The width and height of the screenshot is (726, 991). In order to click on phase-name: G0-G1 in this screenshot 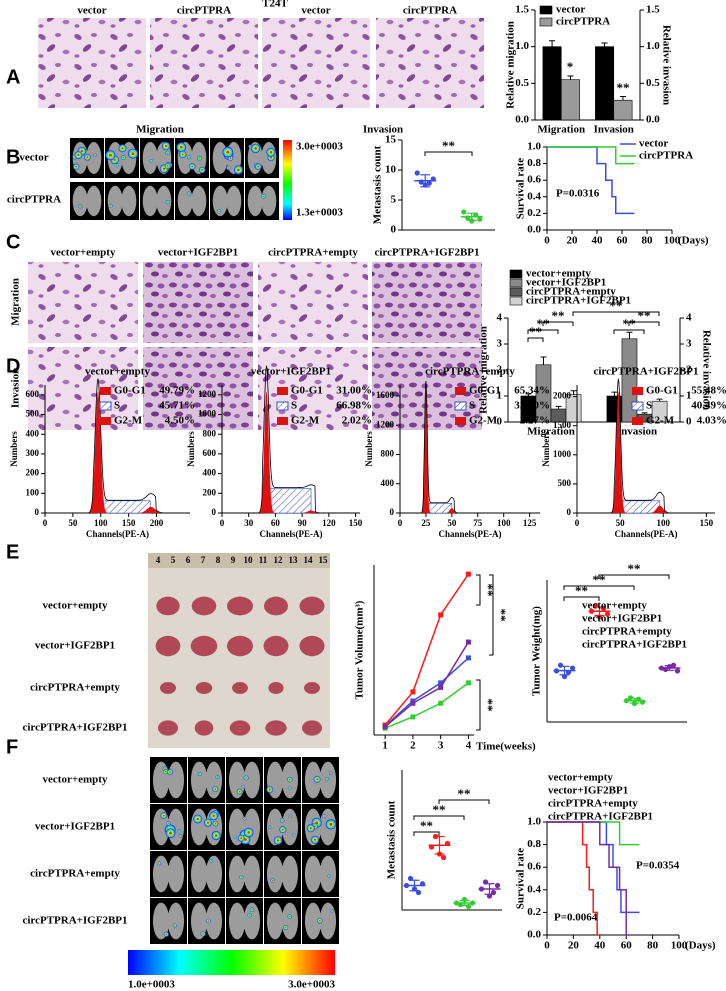, I will do `click(485, 391)`.